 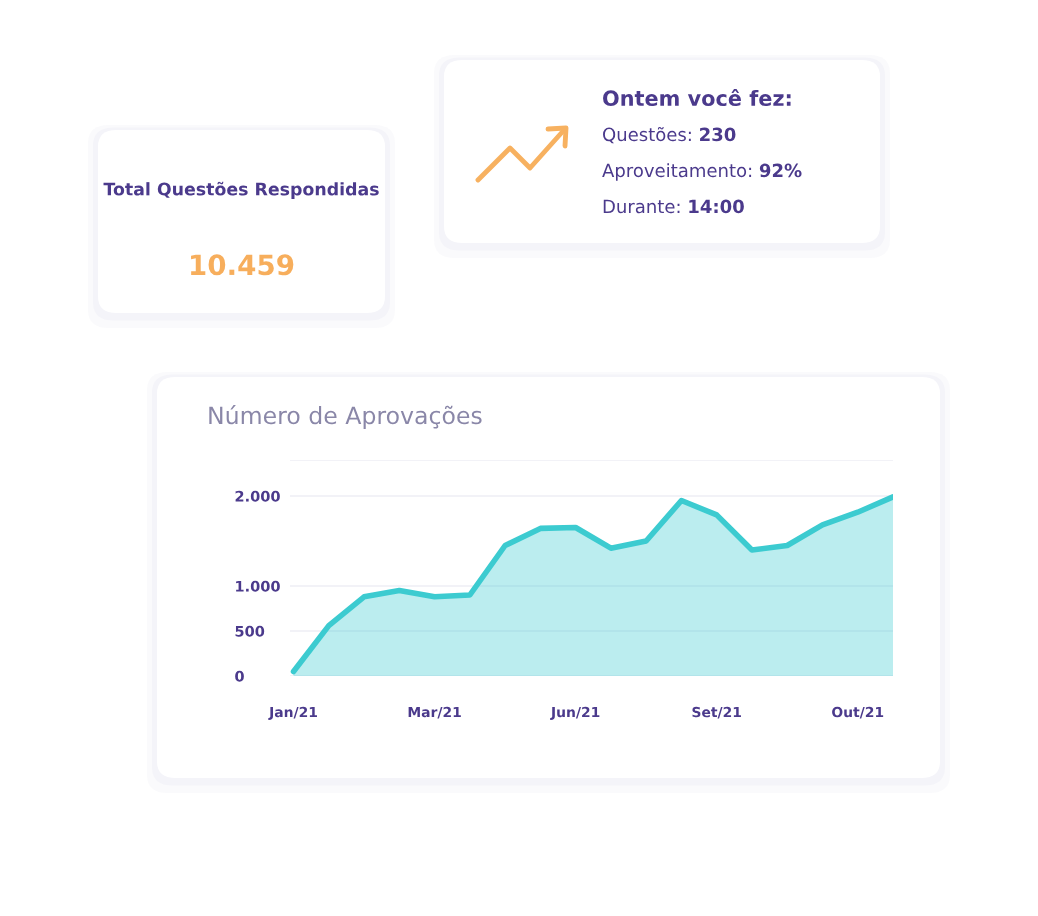 What do you see at coordinates (250, 631) in the screenshot?
I see `y-tick-label: 500` at bounding box center [250, 631].